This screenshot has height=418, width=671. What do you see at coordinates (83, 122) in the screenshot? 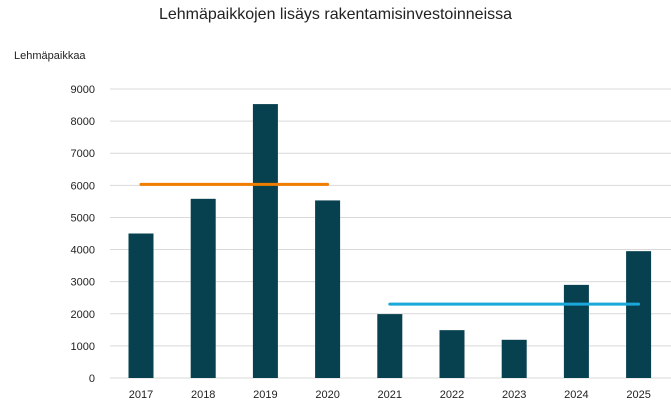
I see `y-tick-label: 8000` at bounding box center [83, 122].